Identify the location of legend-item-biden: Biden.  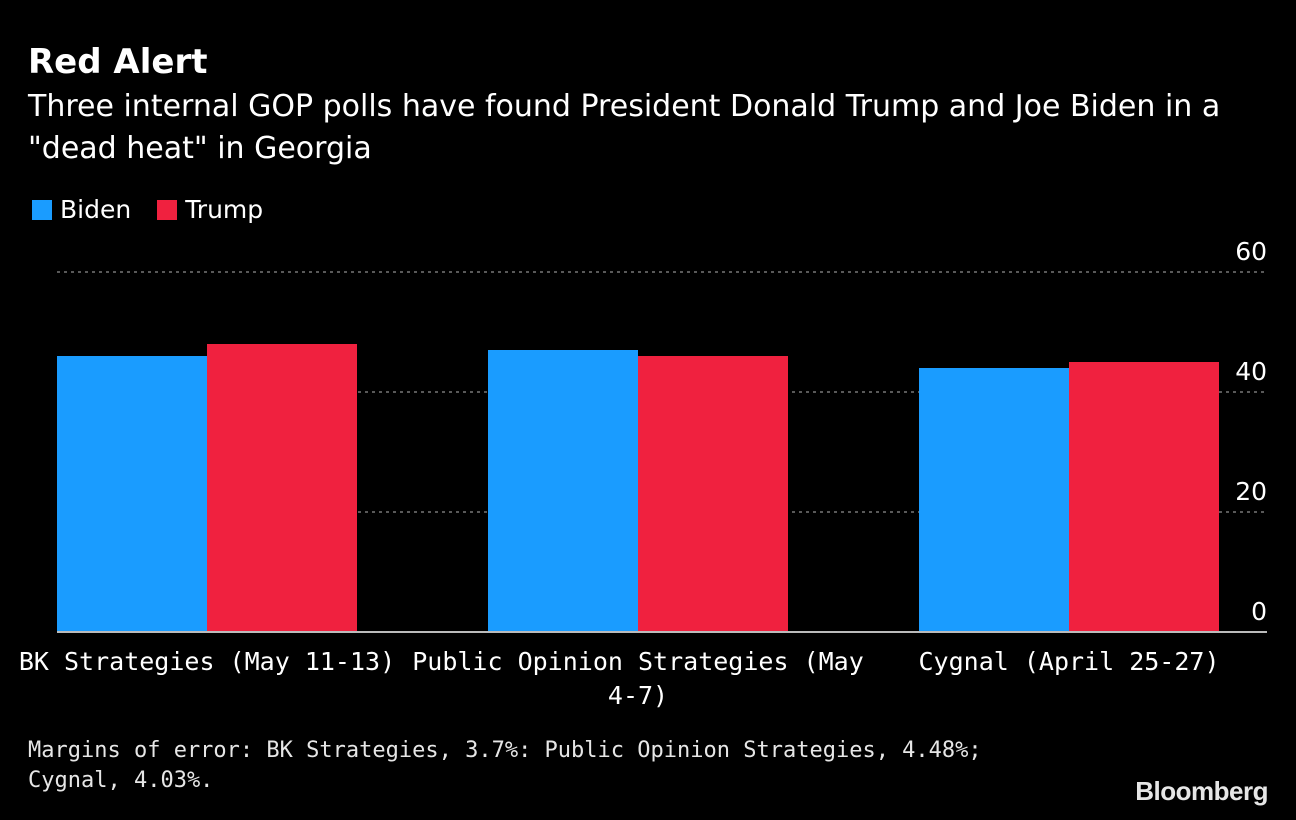
(81, 210).